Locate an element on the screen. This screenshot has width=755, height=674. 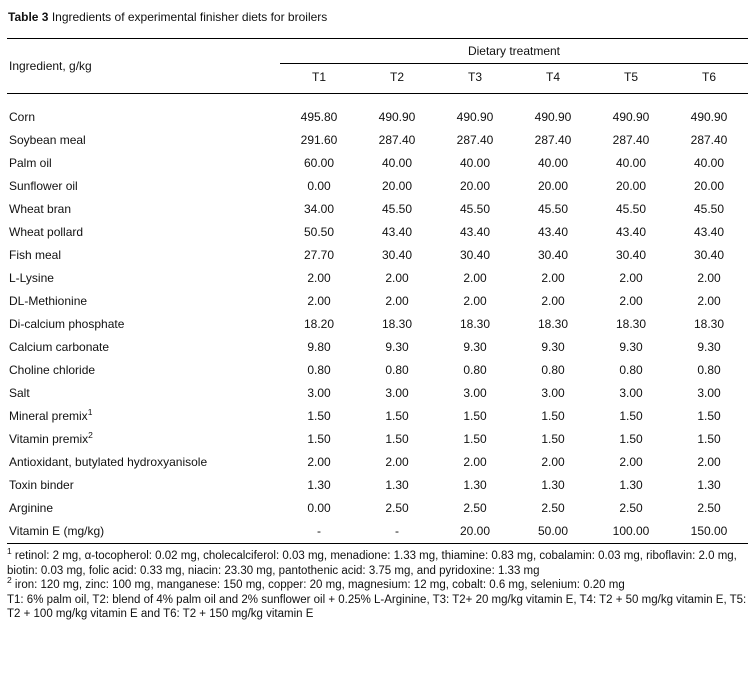
column-header-t5: T5 is located at coordinates (631, 78).